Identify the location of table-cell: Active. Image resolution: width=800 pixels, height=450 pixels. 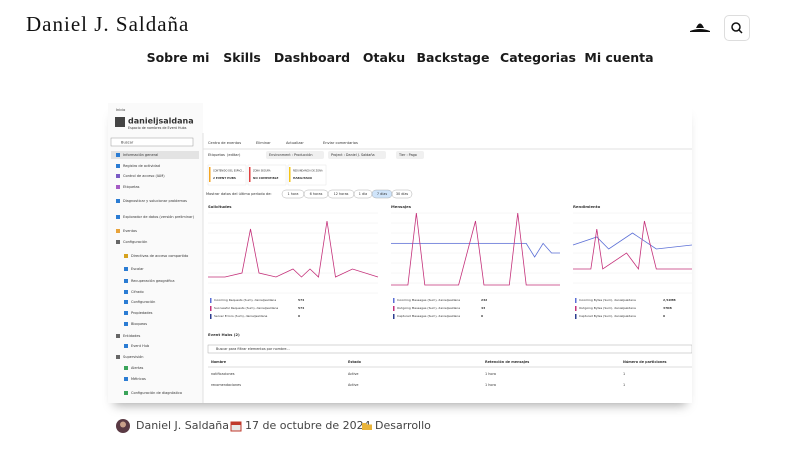
(353, 385).